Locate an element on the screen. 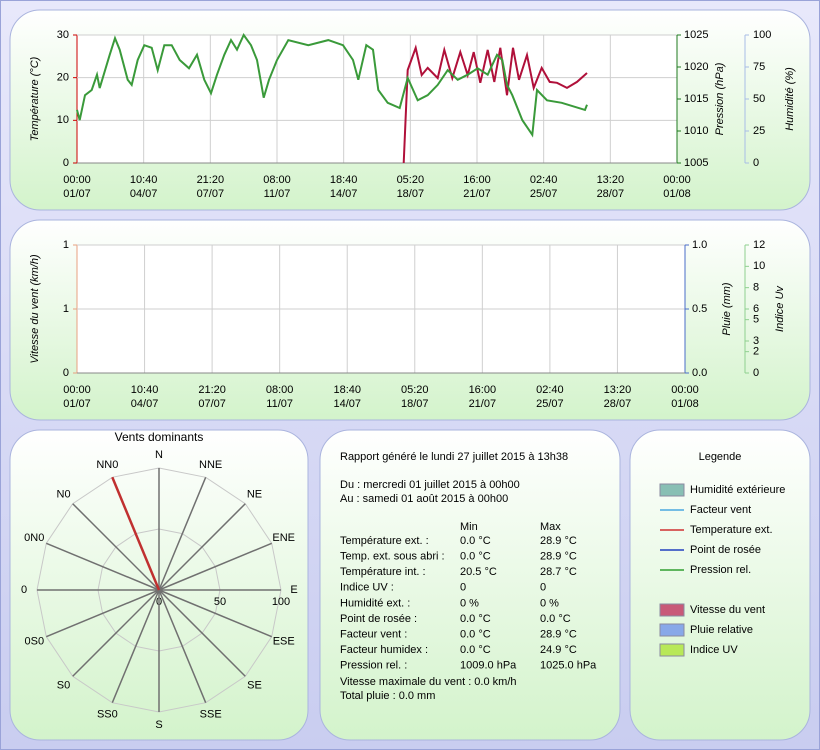  direction-label: E is located at coordinates (293, 590).